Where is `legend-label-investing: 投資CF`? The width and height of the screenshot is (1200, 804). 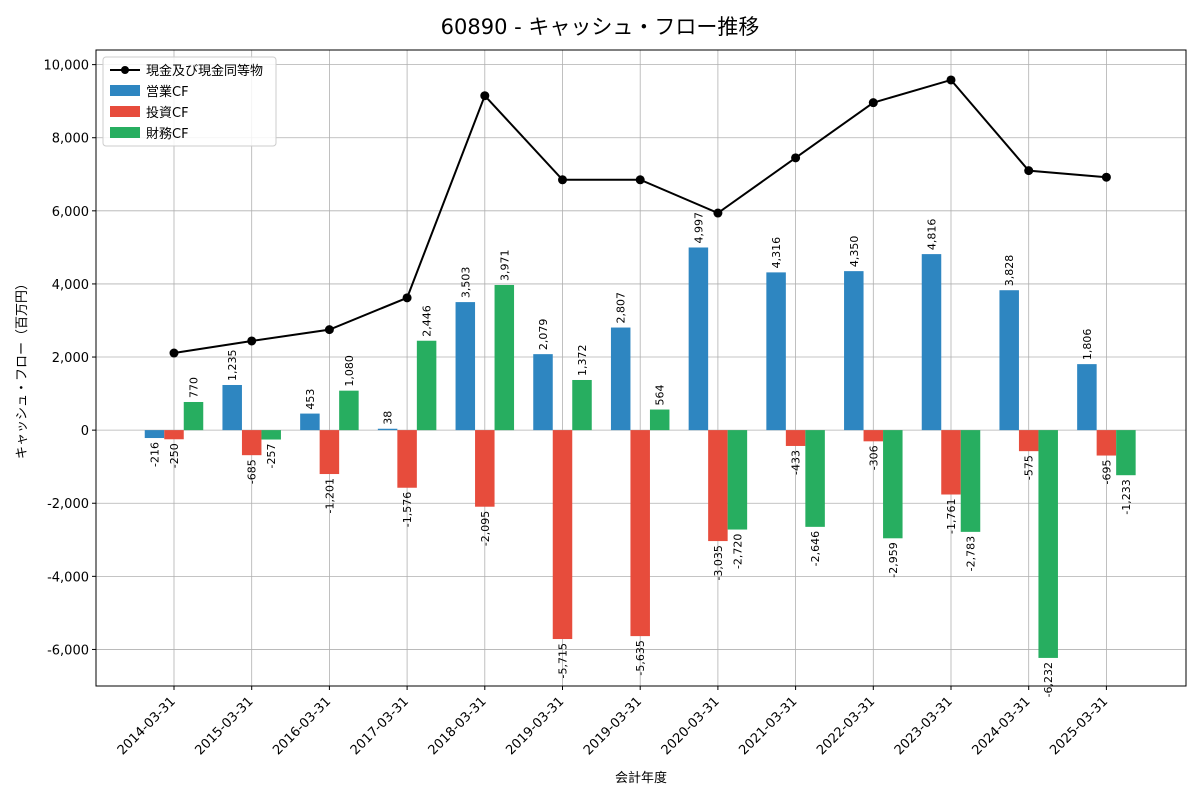
legend-label-investing: 投資CF is located at coordinates (167, 113).